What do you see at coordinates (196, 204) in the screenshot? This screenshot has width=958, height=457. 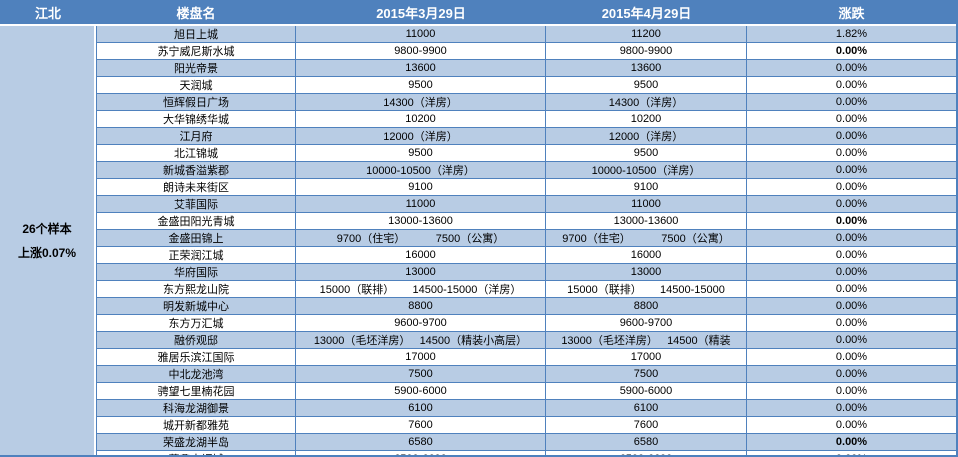 I see `property-name-cell: 艾菲国际` at bounding box center [196, 204].